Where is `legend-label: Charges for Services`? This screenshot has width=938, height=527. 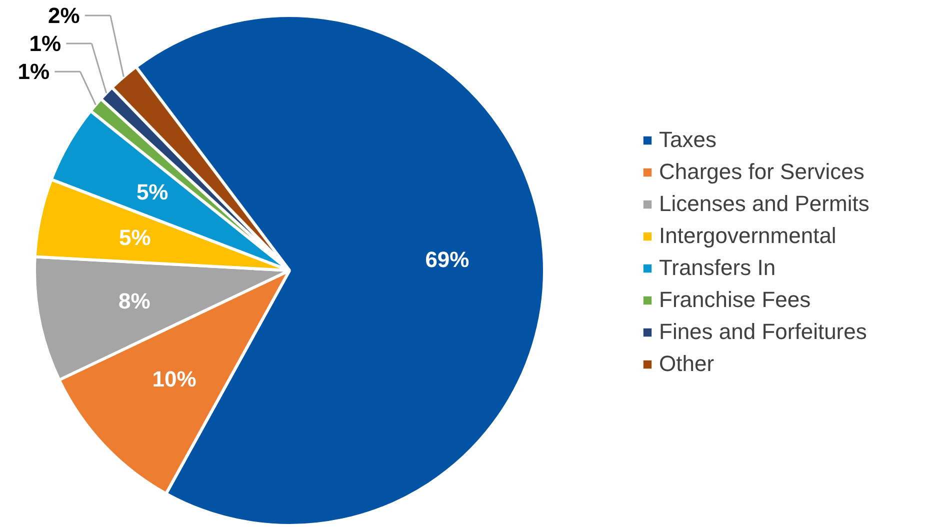
legend-label: Charges for Services is located at coordinates (761, 172).